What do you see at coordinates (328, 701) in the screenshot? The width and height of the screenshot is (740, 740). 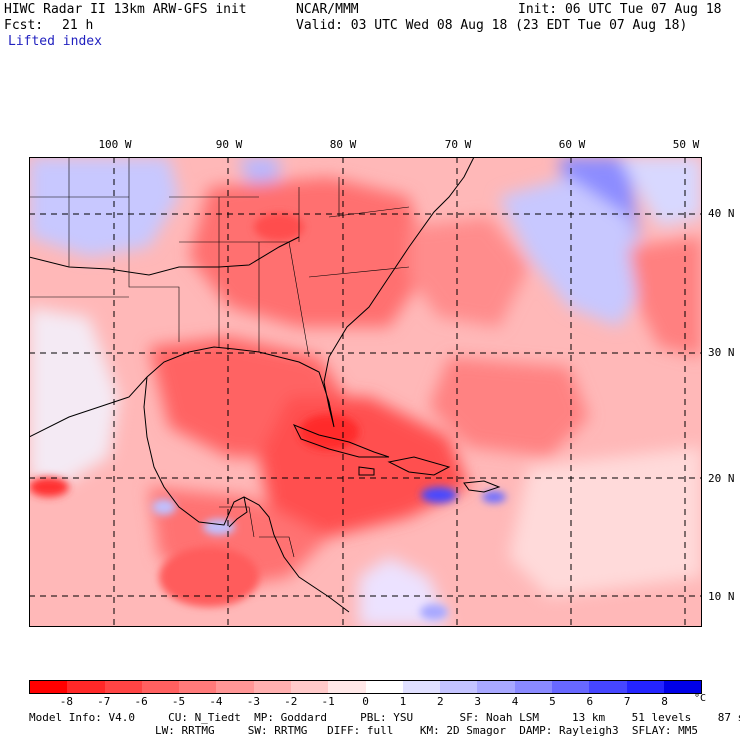 I see `colorbar-tick-label: -1` at bounding box center [328, 701].